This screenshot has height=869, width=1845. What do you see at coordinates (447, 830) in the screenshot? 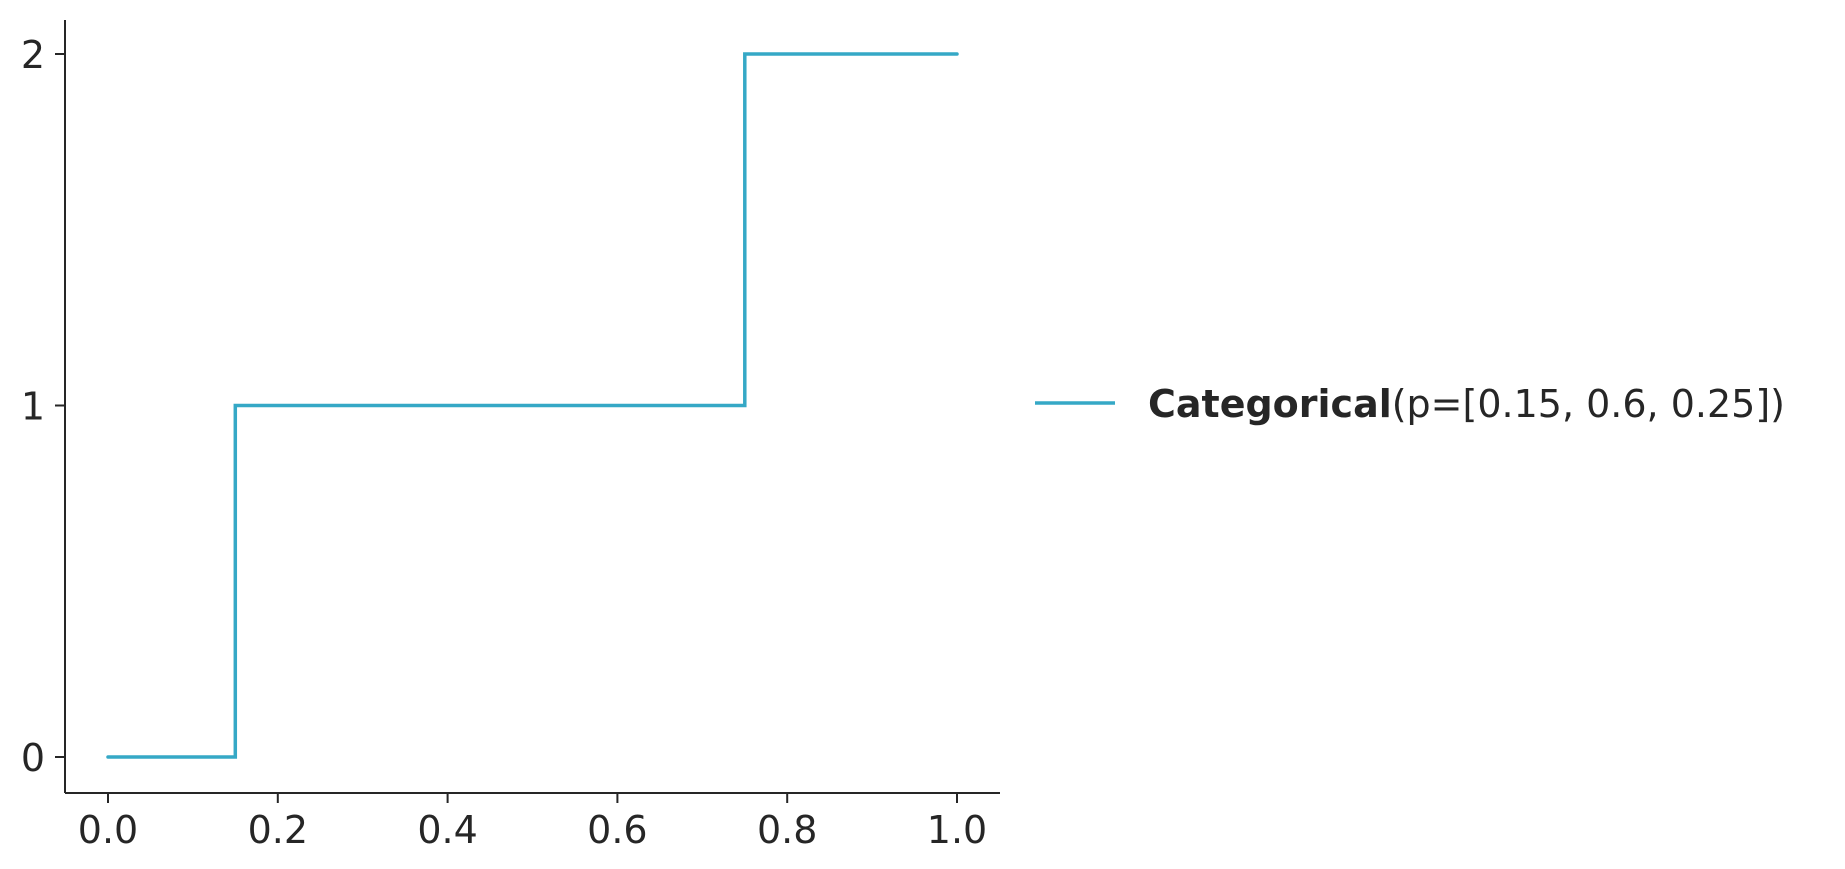
I see `x-tick-label: 0.4` at bounding box center [447, 830].